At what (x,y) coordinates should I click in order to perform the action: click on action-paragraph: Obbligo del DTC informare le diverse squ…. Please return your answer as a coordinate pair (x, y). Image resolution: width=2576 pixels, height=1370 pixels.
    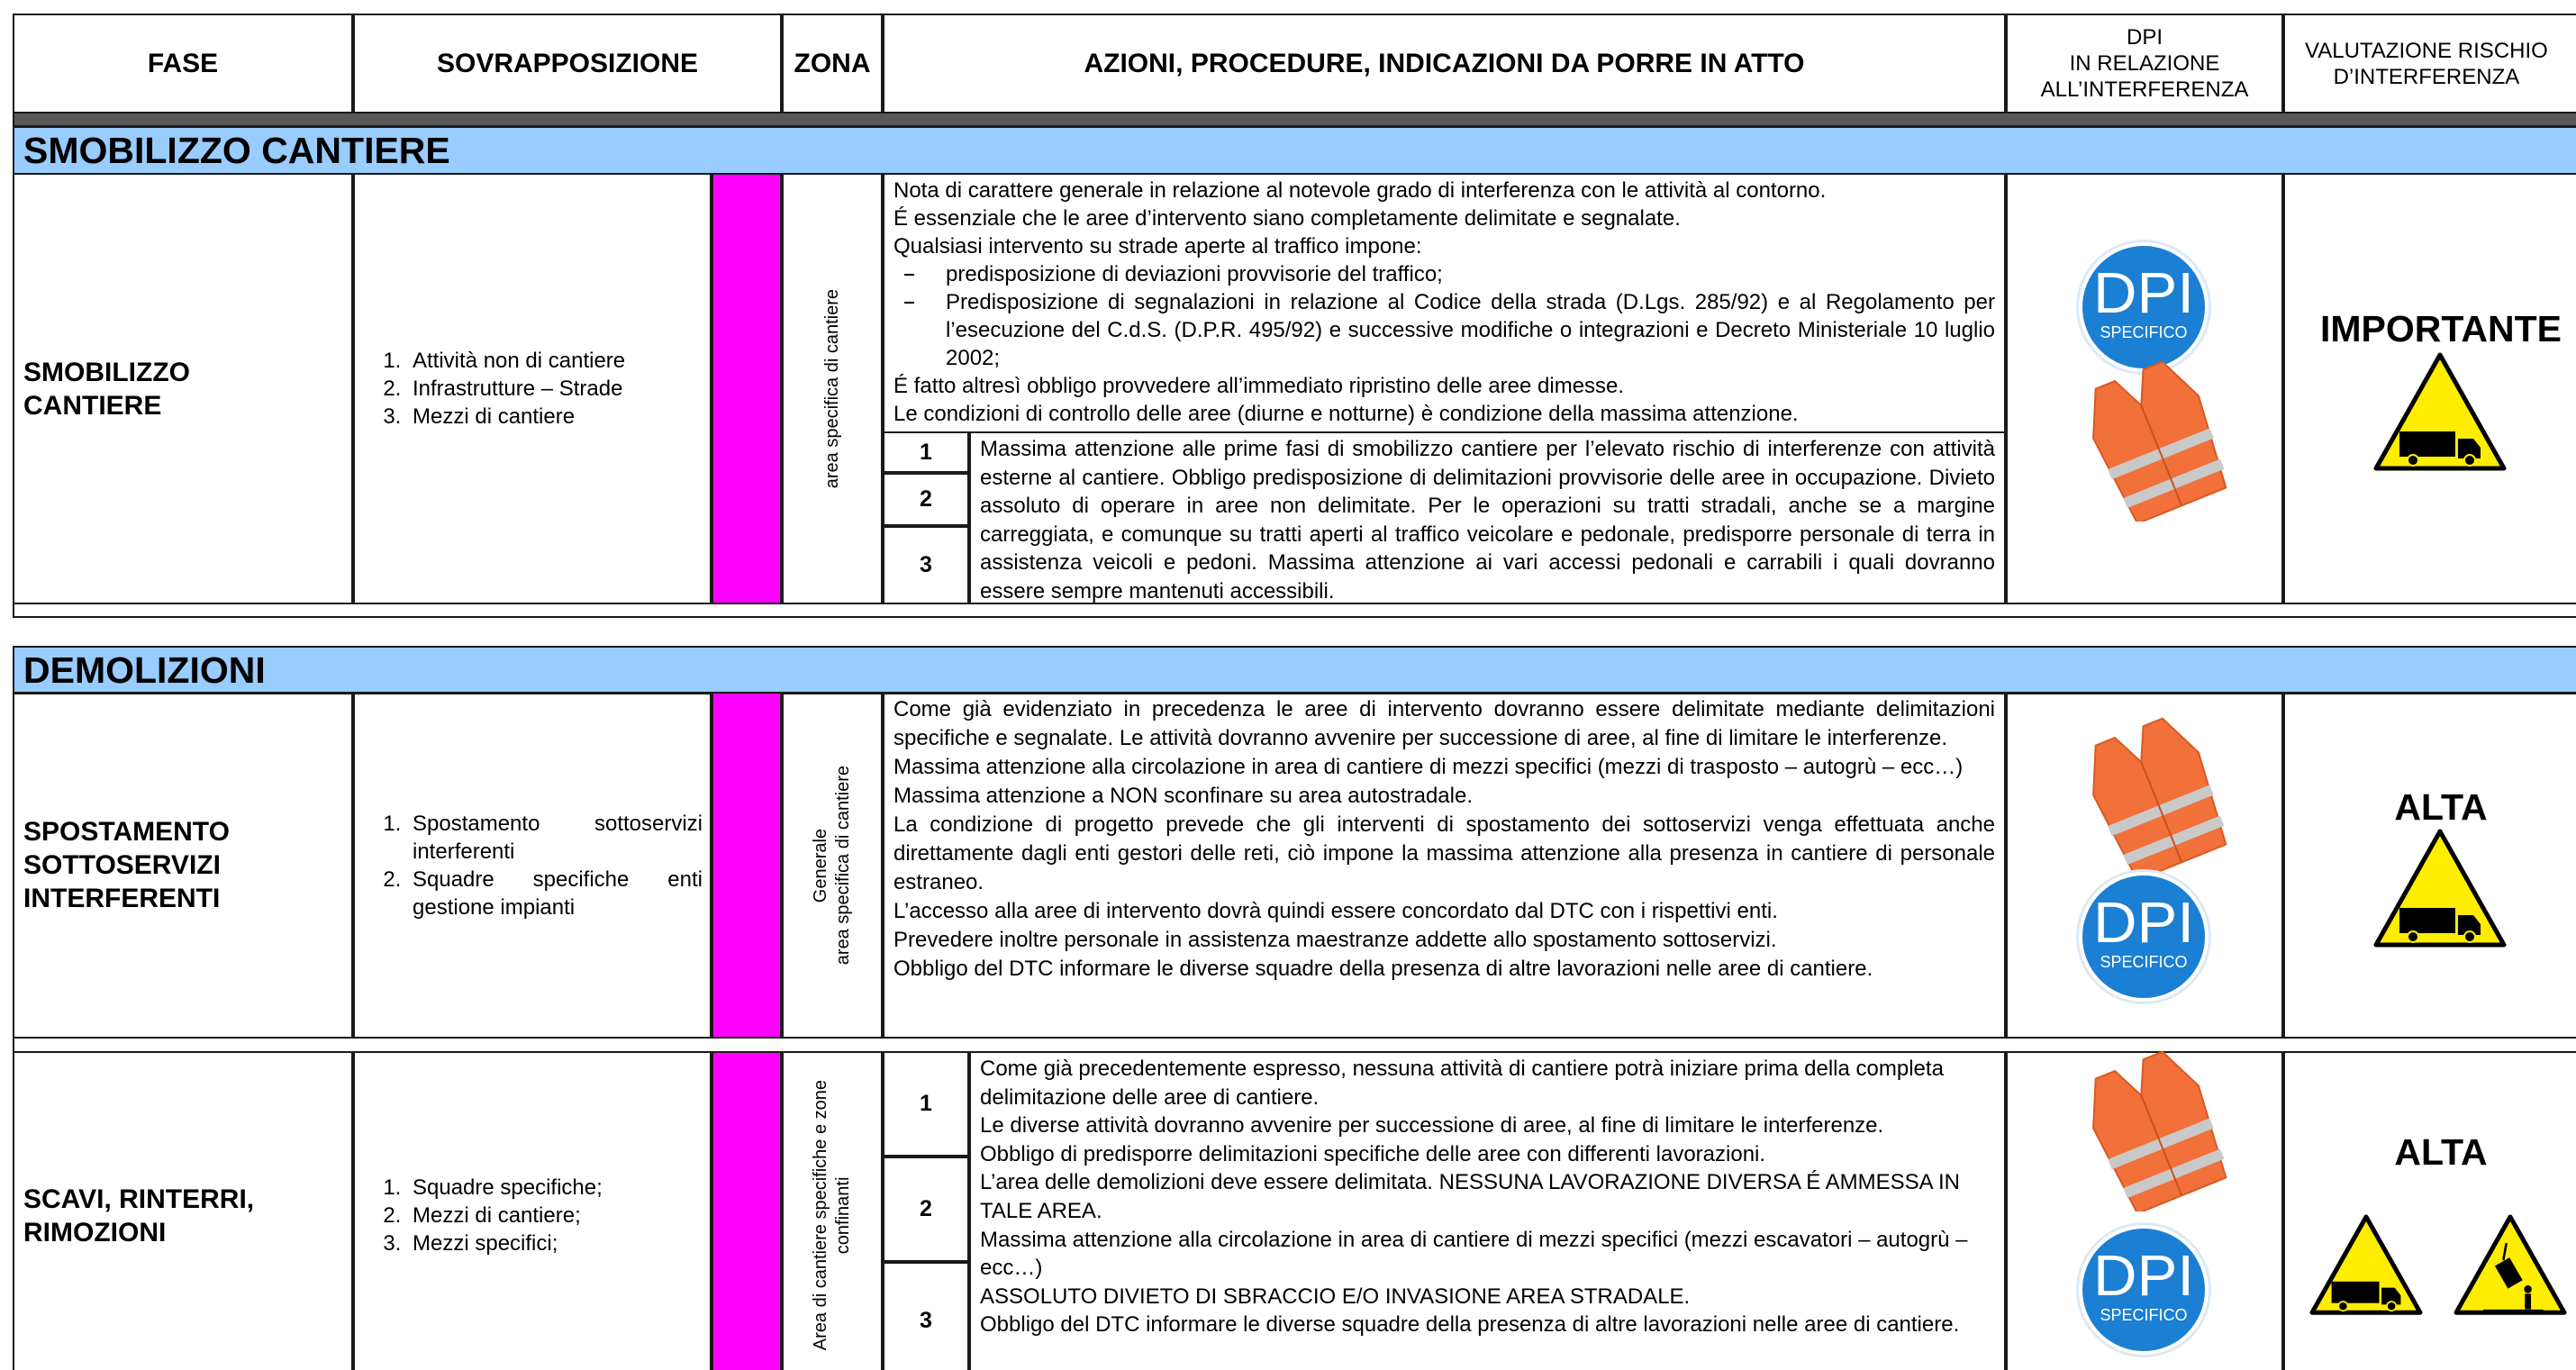
    Looking at the image, I should click on (1383, 969).